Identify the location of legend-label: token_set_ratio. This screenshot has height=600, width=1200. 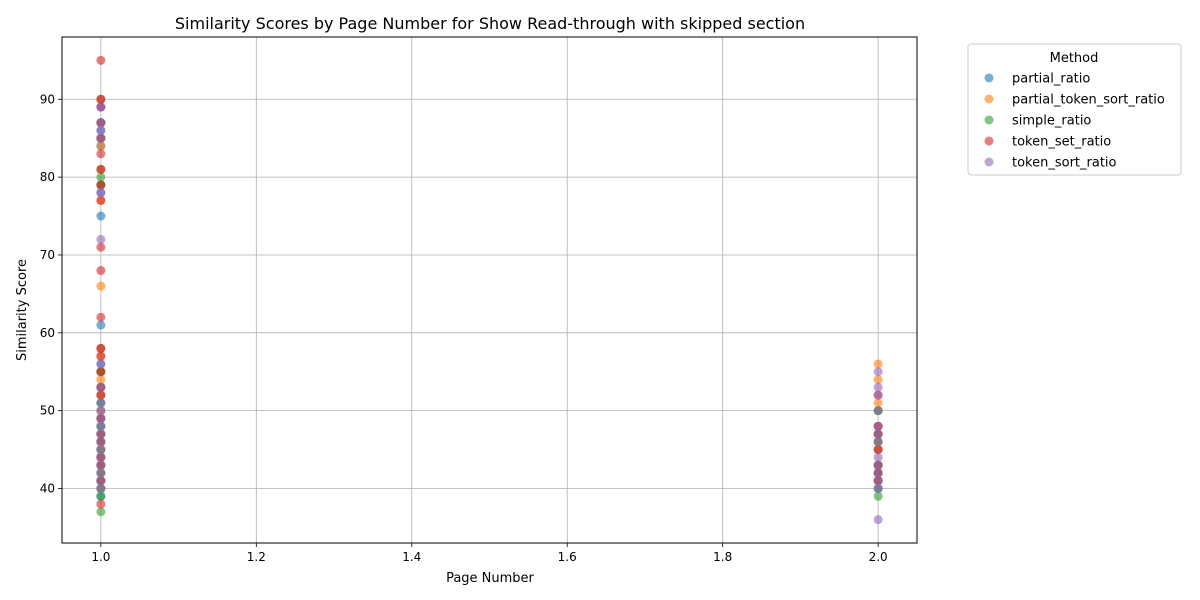
(1061, 142).